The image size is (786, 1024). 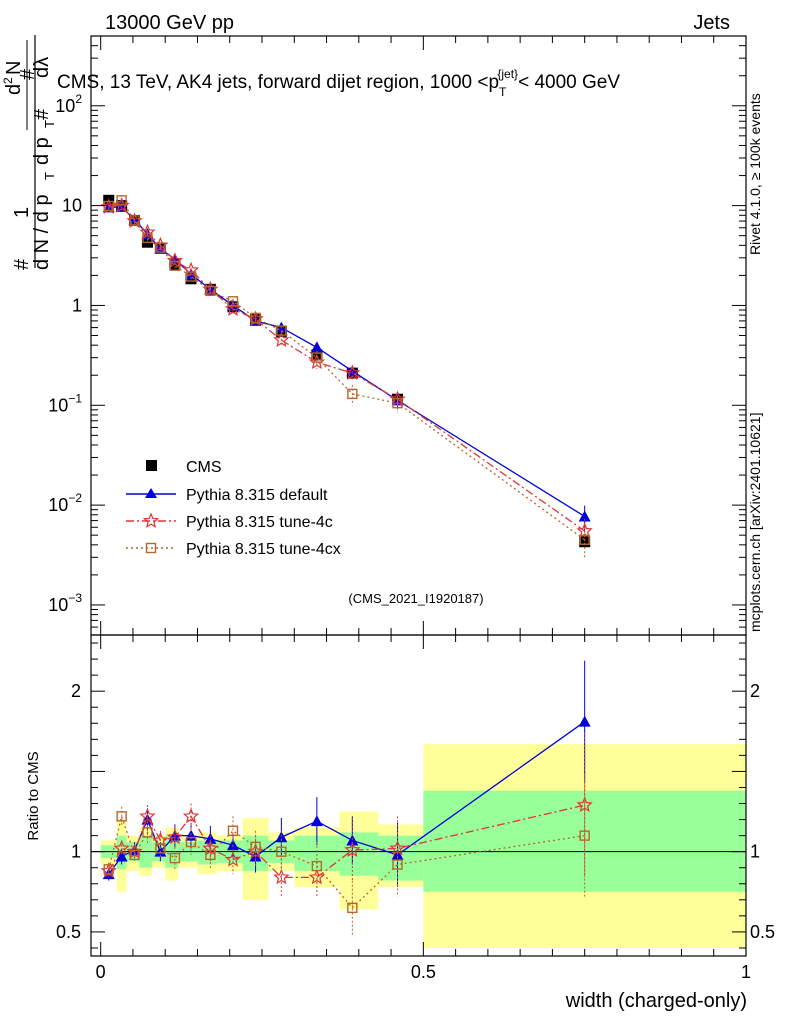 What do you see at coordinates (42, 232) in the screenshot?
I see `svg-text: d N / d p` at bounding box center [42, 232].